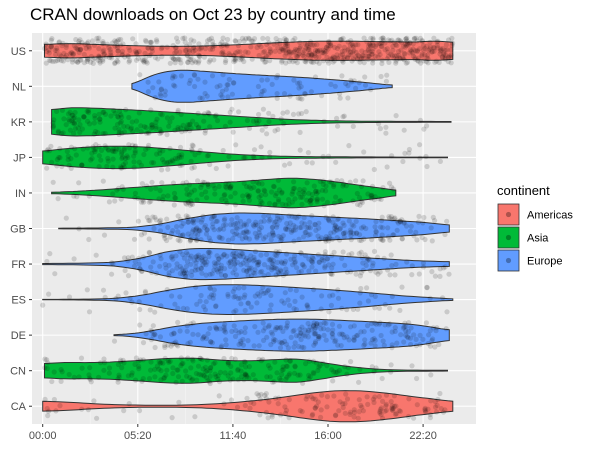  I want to click on legend-label-americas: Americas, so click(550, 216).